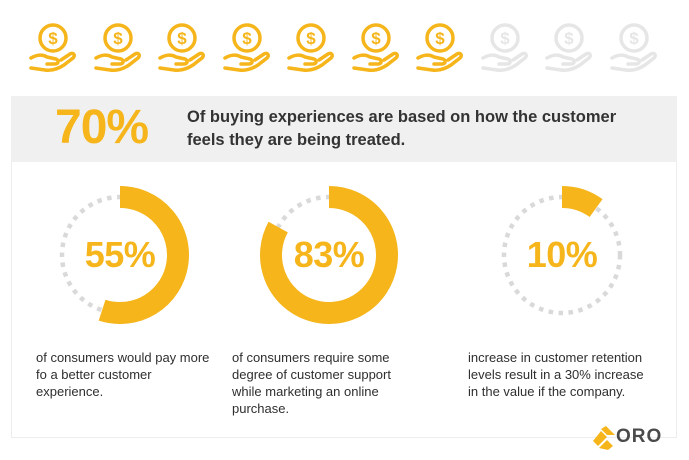 This screenshot has height=460, width=689. I want to click on stat-value: 83%, so click(329, 254).